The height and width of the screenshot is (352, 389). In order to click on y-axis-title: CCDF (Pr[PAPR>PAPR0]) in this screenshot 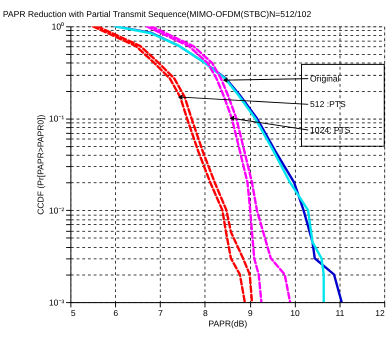, I will do `click(40, 164)`.